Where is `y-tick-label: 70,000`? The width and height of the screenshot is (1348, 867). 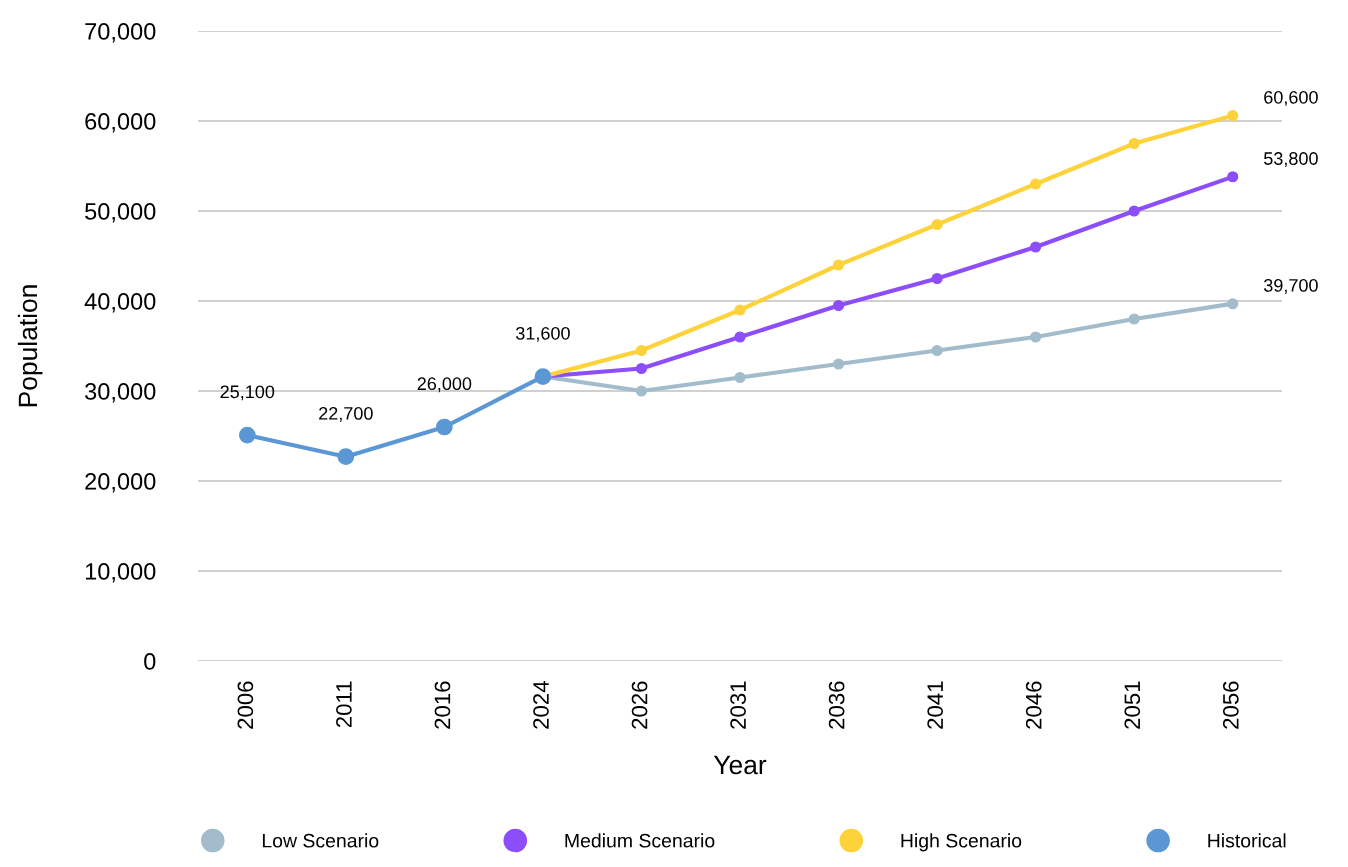 y-tick-label: 70,000 is located at coordinates (120, 33).